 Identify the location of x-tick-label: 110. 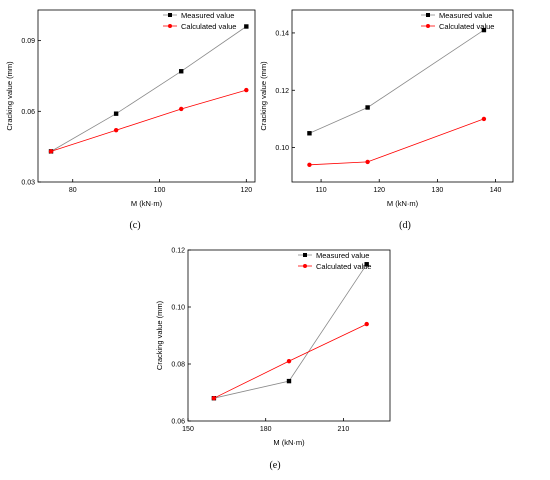
(320, 190).